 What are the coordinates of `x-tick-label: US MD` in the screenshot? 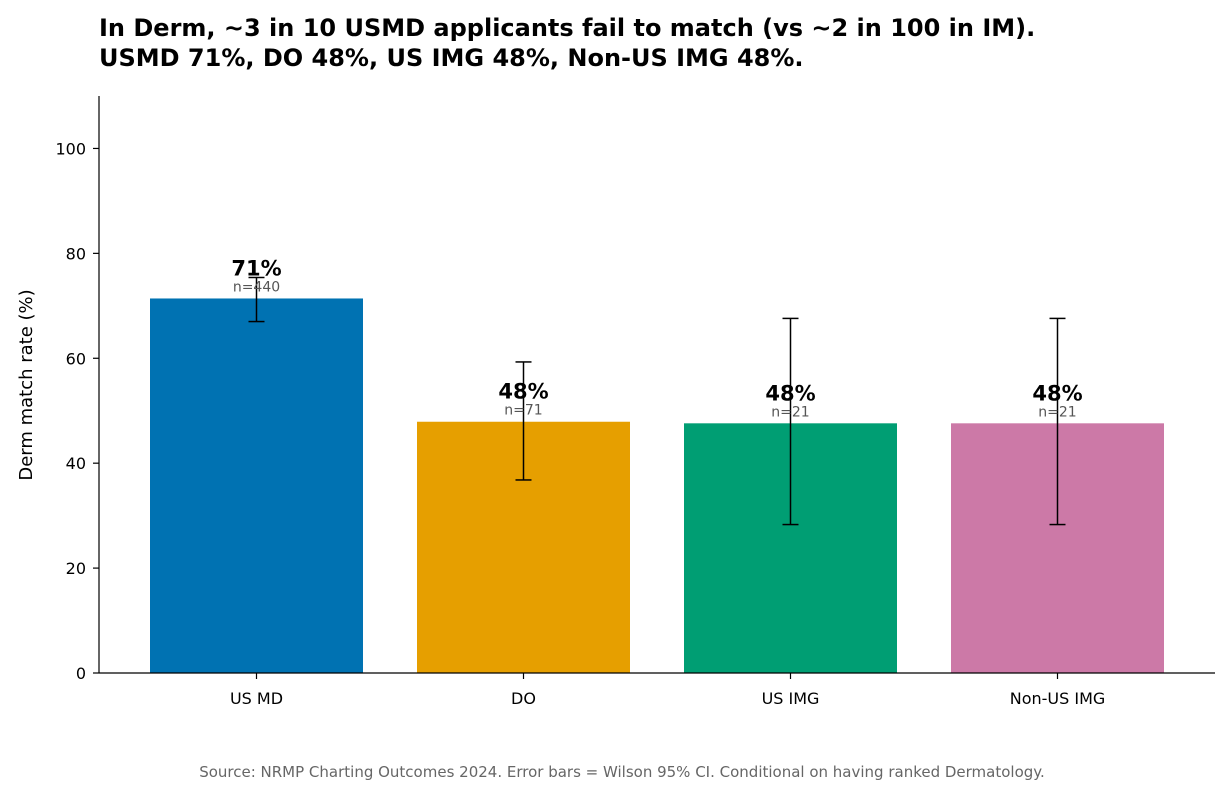 It's located at (256, 698).